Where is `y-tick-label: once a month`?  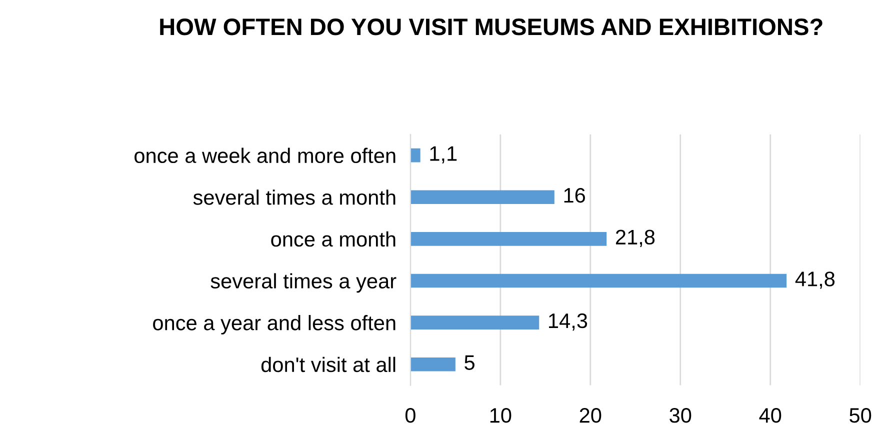 y-tick-label: once a month is located at coordinates (333, 239).